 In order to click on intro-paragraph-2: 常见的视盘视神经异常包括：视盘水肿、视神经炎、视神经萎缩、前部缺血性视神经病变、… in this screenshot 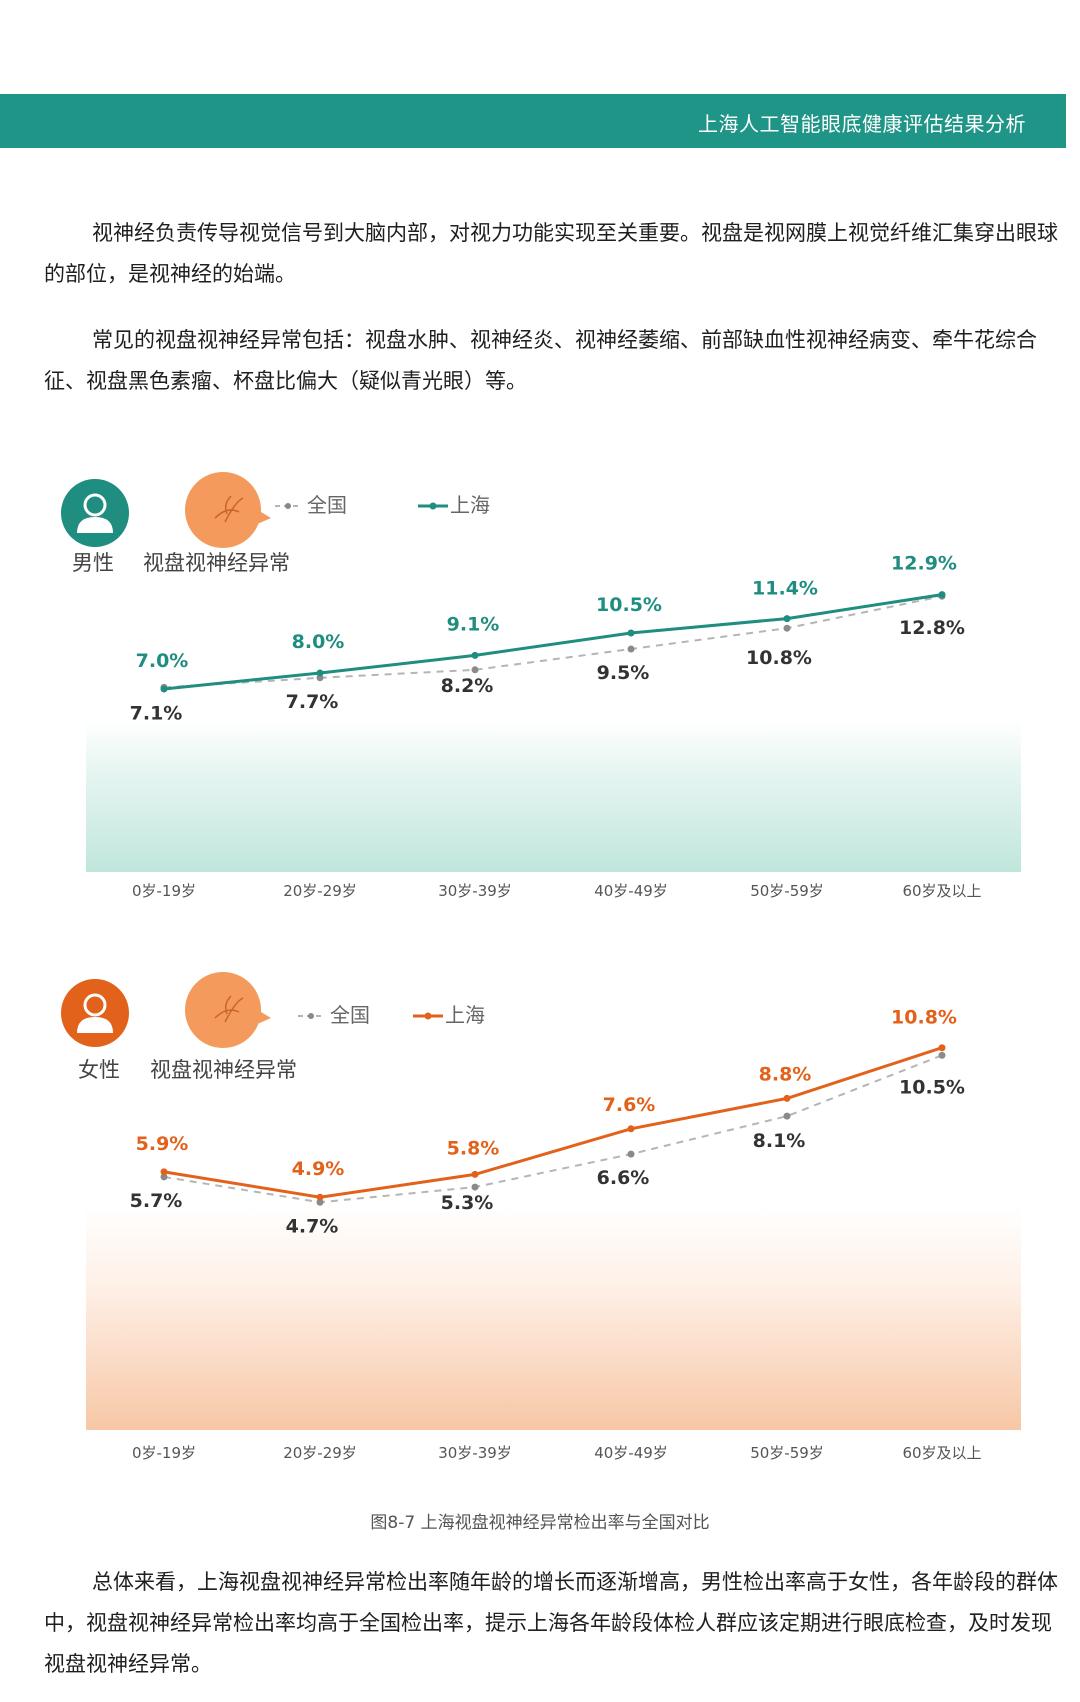, I will do `click(540, 360)`.